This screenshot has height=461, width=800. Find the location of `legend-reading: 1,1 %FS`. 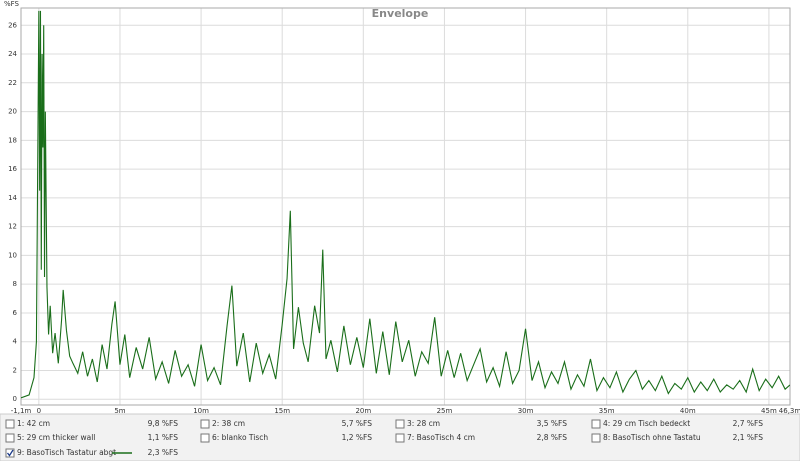

legend-reading: 1,1 %FS is located at coordinates (163, 437).